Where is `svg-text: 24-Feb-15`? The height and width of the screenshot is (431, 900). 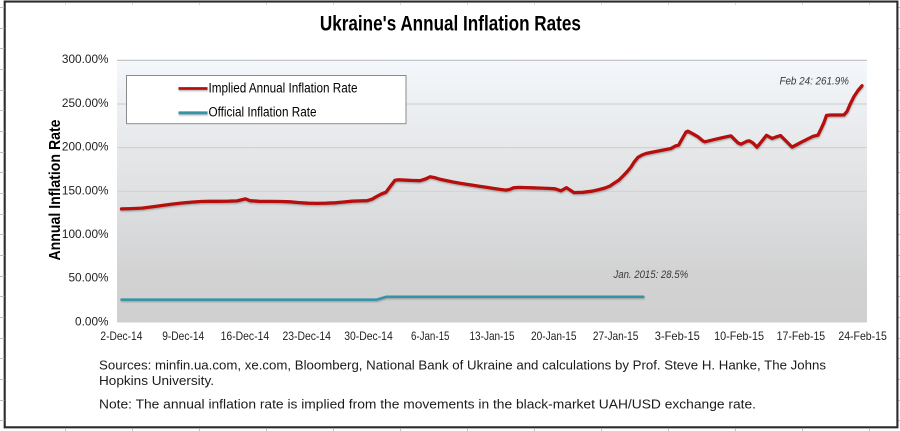 svg-text: 24-Feb-15 is located at coordinates (862, 336).